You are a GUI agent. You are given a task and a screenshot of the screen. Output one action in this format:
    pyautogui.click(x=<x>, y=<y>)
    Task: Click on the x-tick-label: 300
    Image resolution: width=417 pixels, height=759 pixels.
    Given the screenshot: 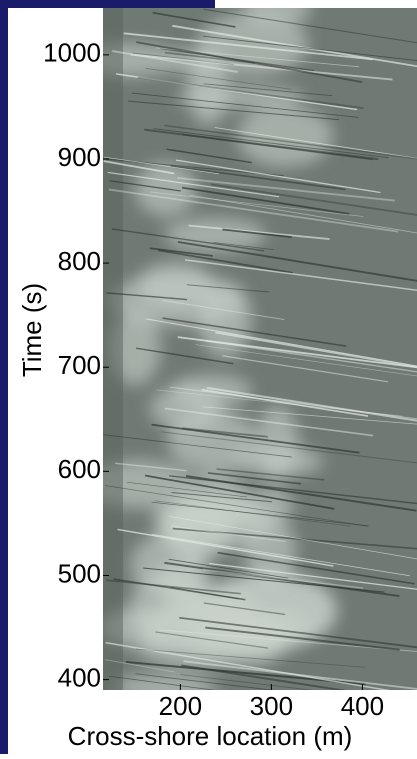 What is the action you would take?
    pyautogui.click(x=271, y=706)
    